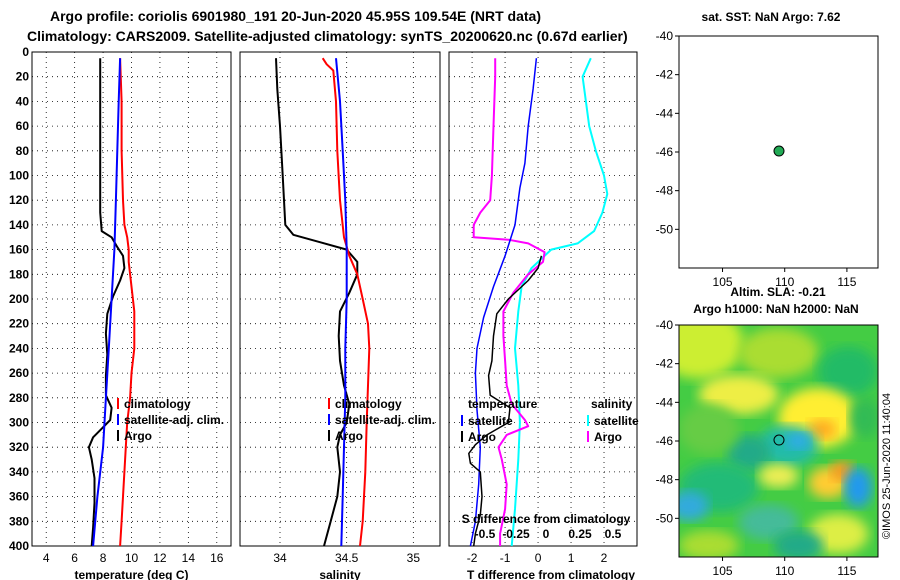 This screenshot has width=900, height=580. I want to click on x-axis-label: salinity, so click(340, 574).